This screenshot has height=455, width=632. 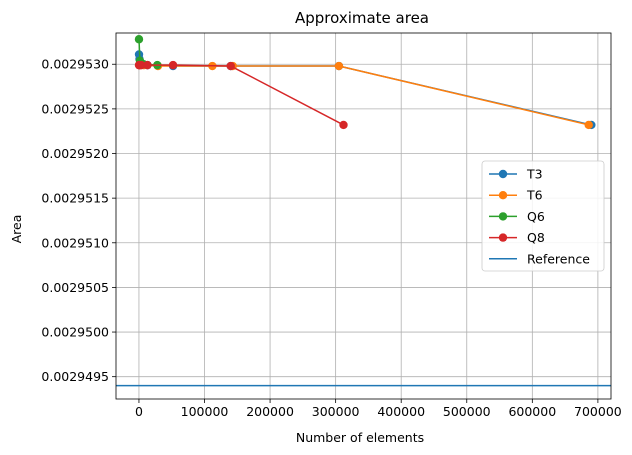 What do you see at coordinates (75, 242) in the screenshot?
I see `y-tick-label: 0.0029510` at bounding box center [75, 242].